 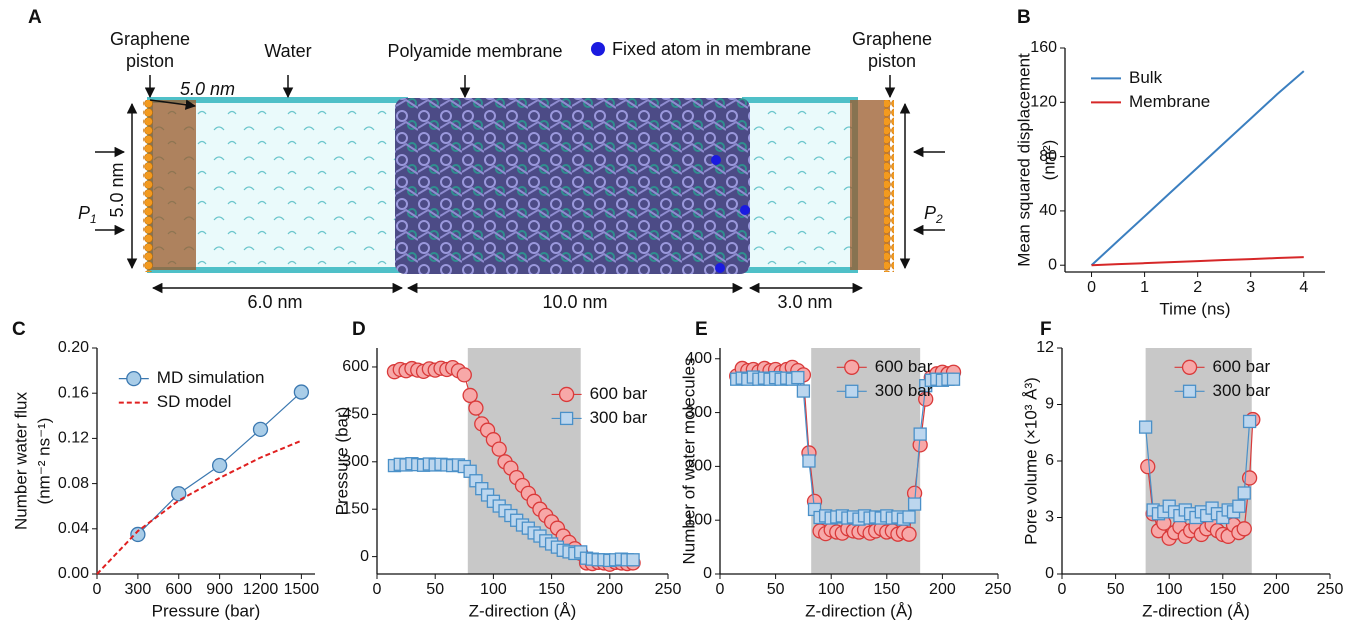 I want to click on x-axis-label: Pressure (bar), so click(x=206, y=610).